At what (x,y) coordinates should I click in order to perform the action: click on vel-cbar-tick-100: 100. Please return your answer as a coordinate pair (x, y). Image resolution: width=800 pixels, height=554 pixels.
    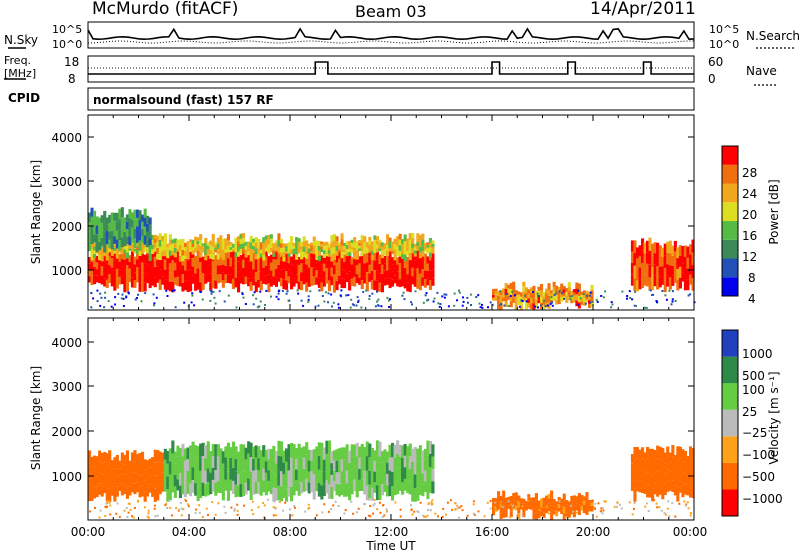
    Looking at the image, I should click on (753, 390).